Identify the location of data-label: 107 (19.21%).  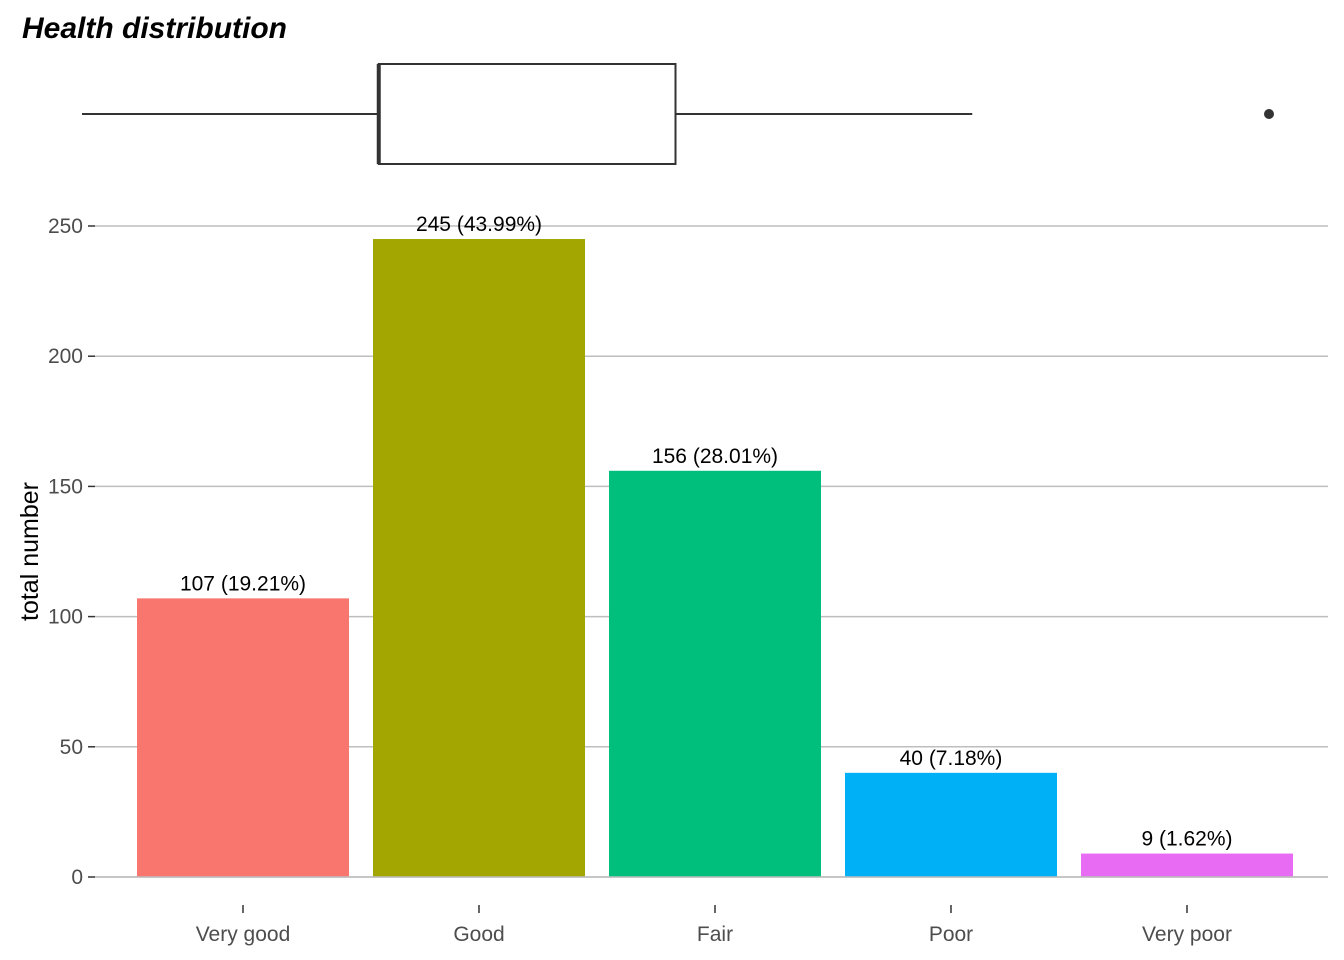
(243, 583).